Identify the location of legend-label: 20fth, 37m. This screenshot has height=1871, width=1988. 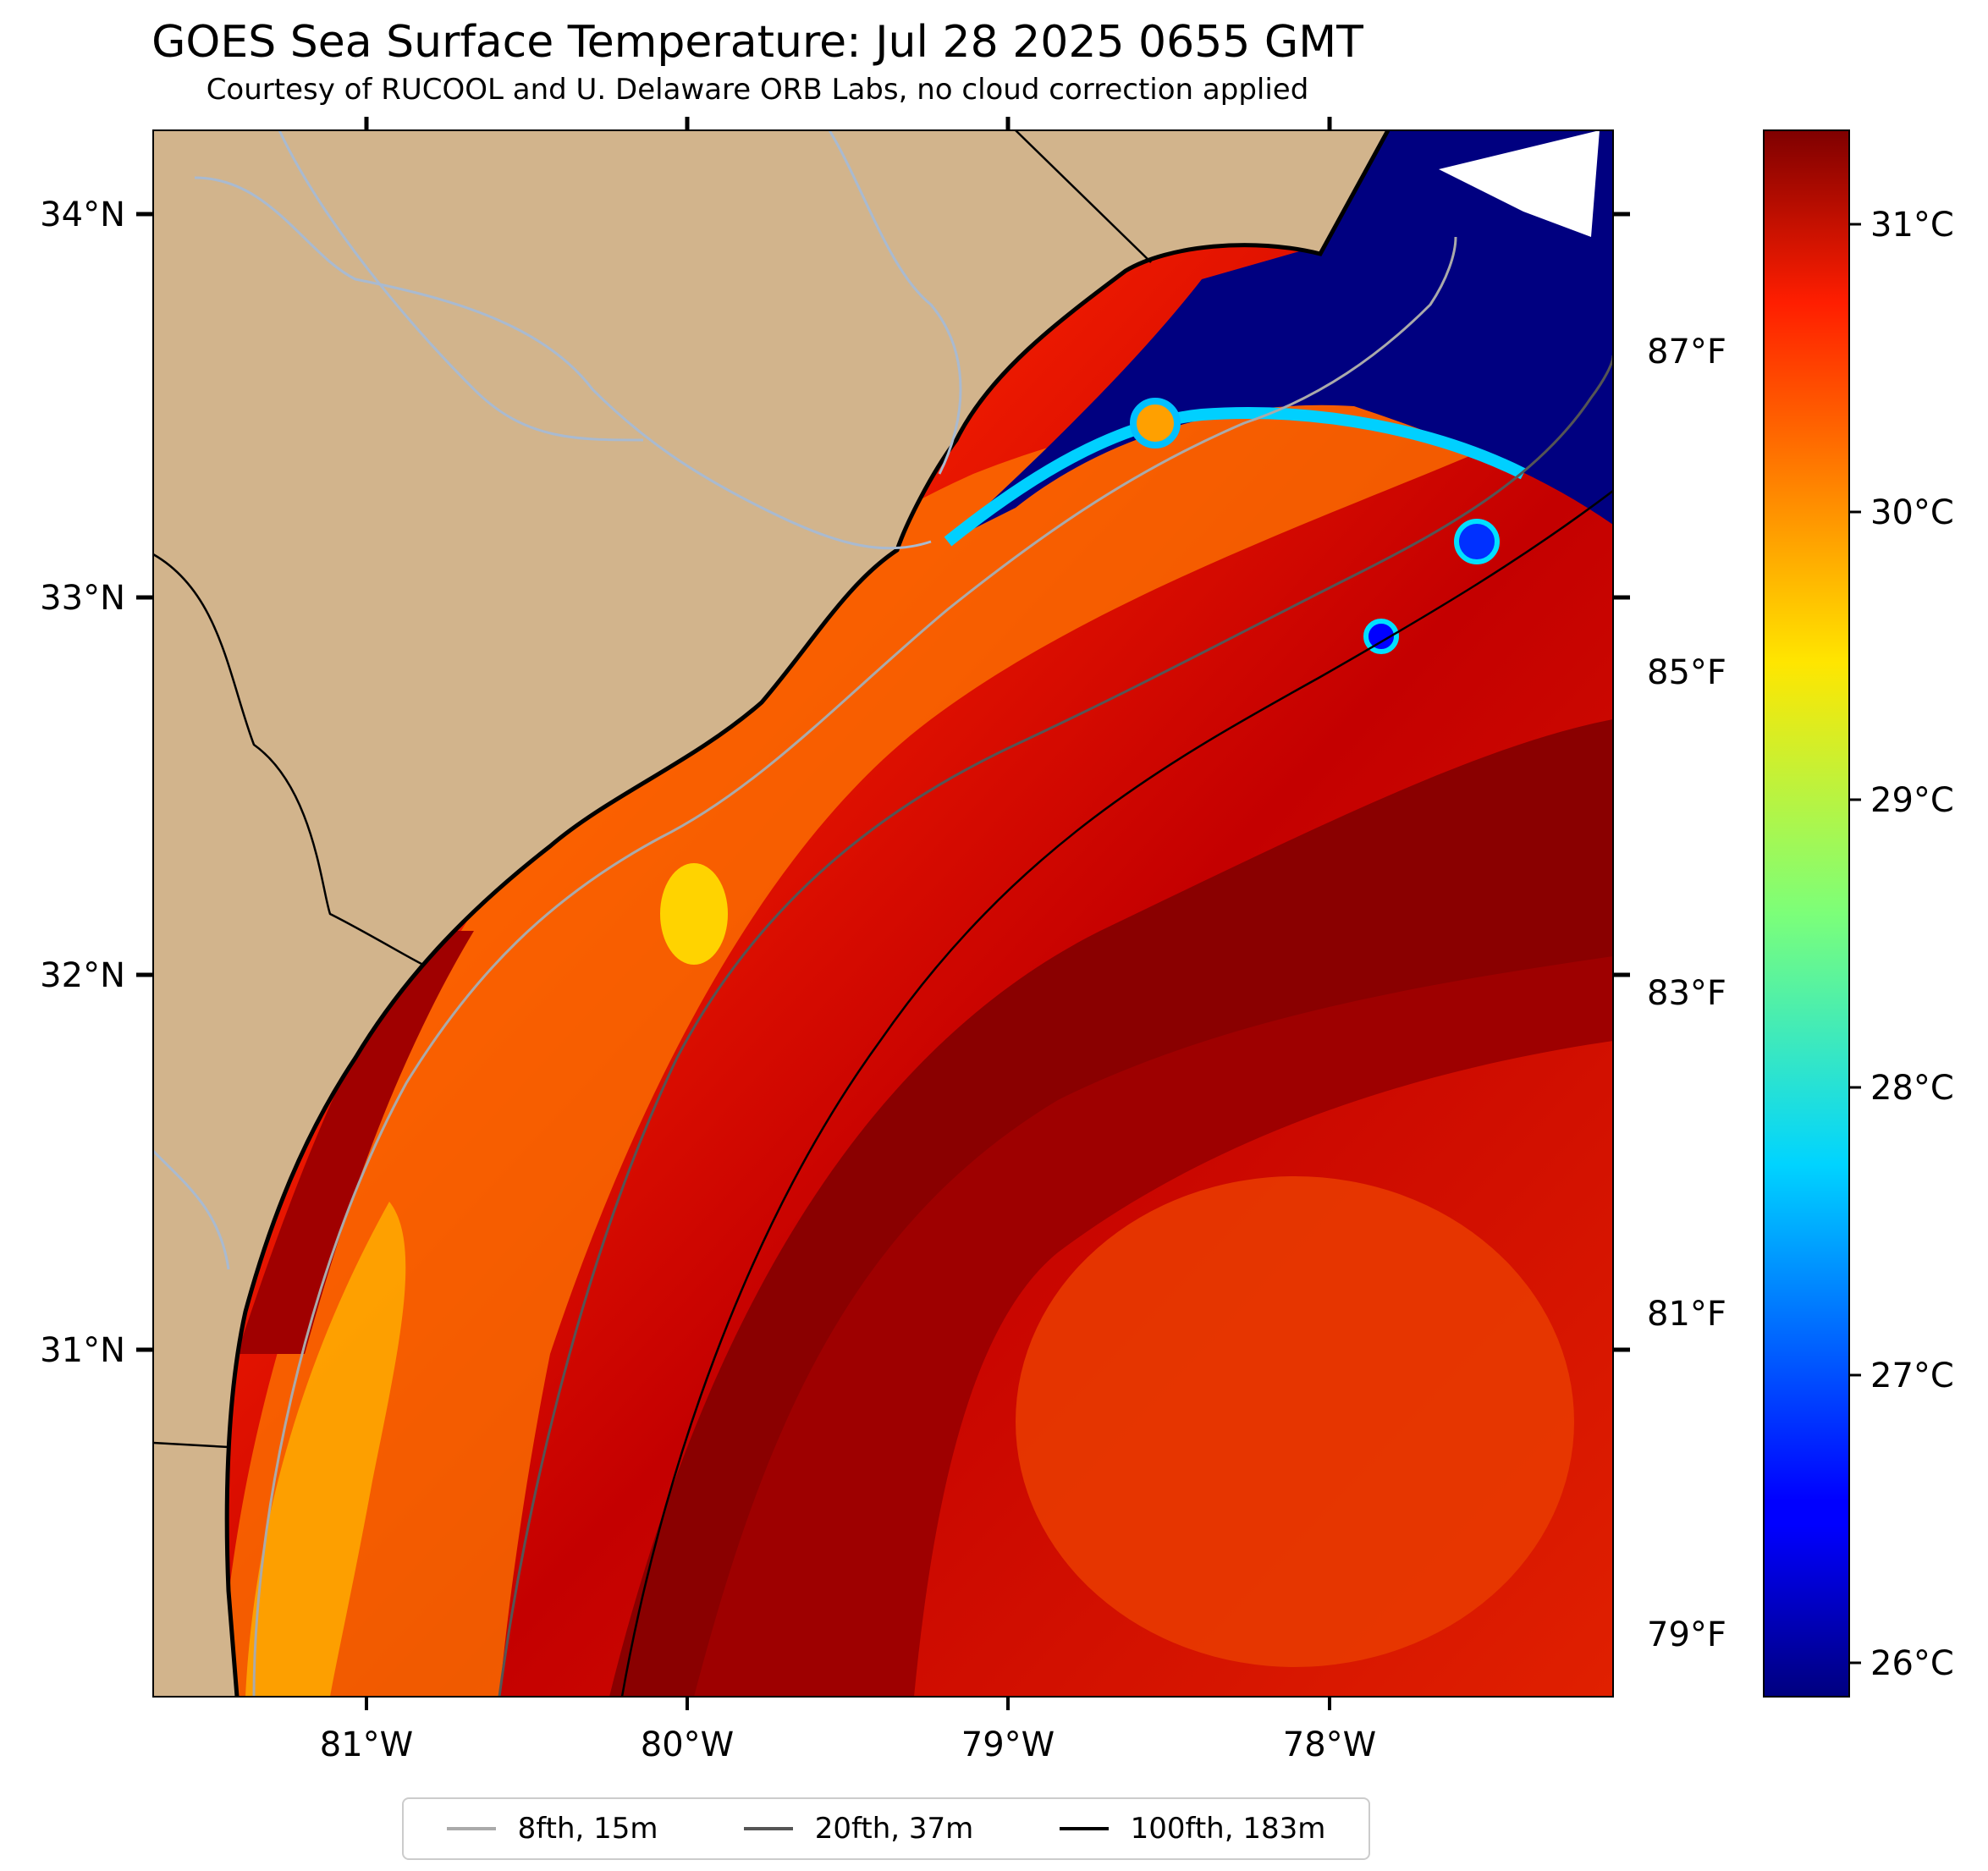
(894, 1829).